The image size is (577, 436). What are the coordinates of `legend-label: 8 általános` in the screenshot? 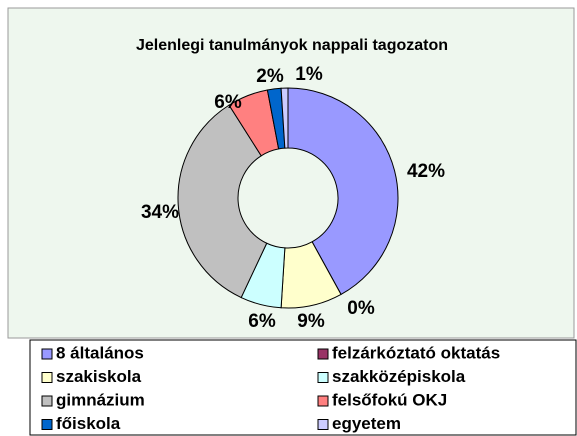 It's located at (100, 352).